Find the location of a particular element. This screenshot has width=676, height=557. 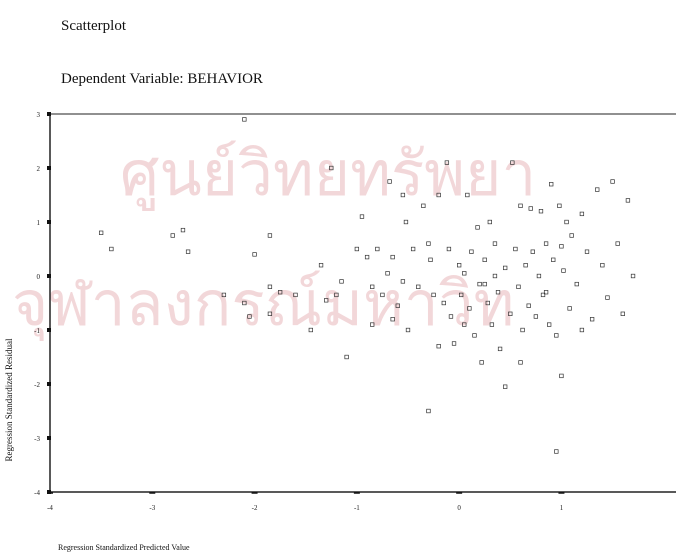

y-axis-label: Regression Standardized Residual is located at coordinates (9, 400).